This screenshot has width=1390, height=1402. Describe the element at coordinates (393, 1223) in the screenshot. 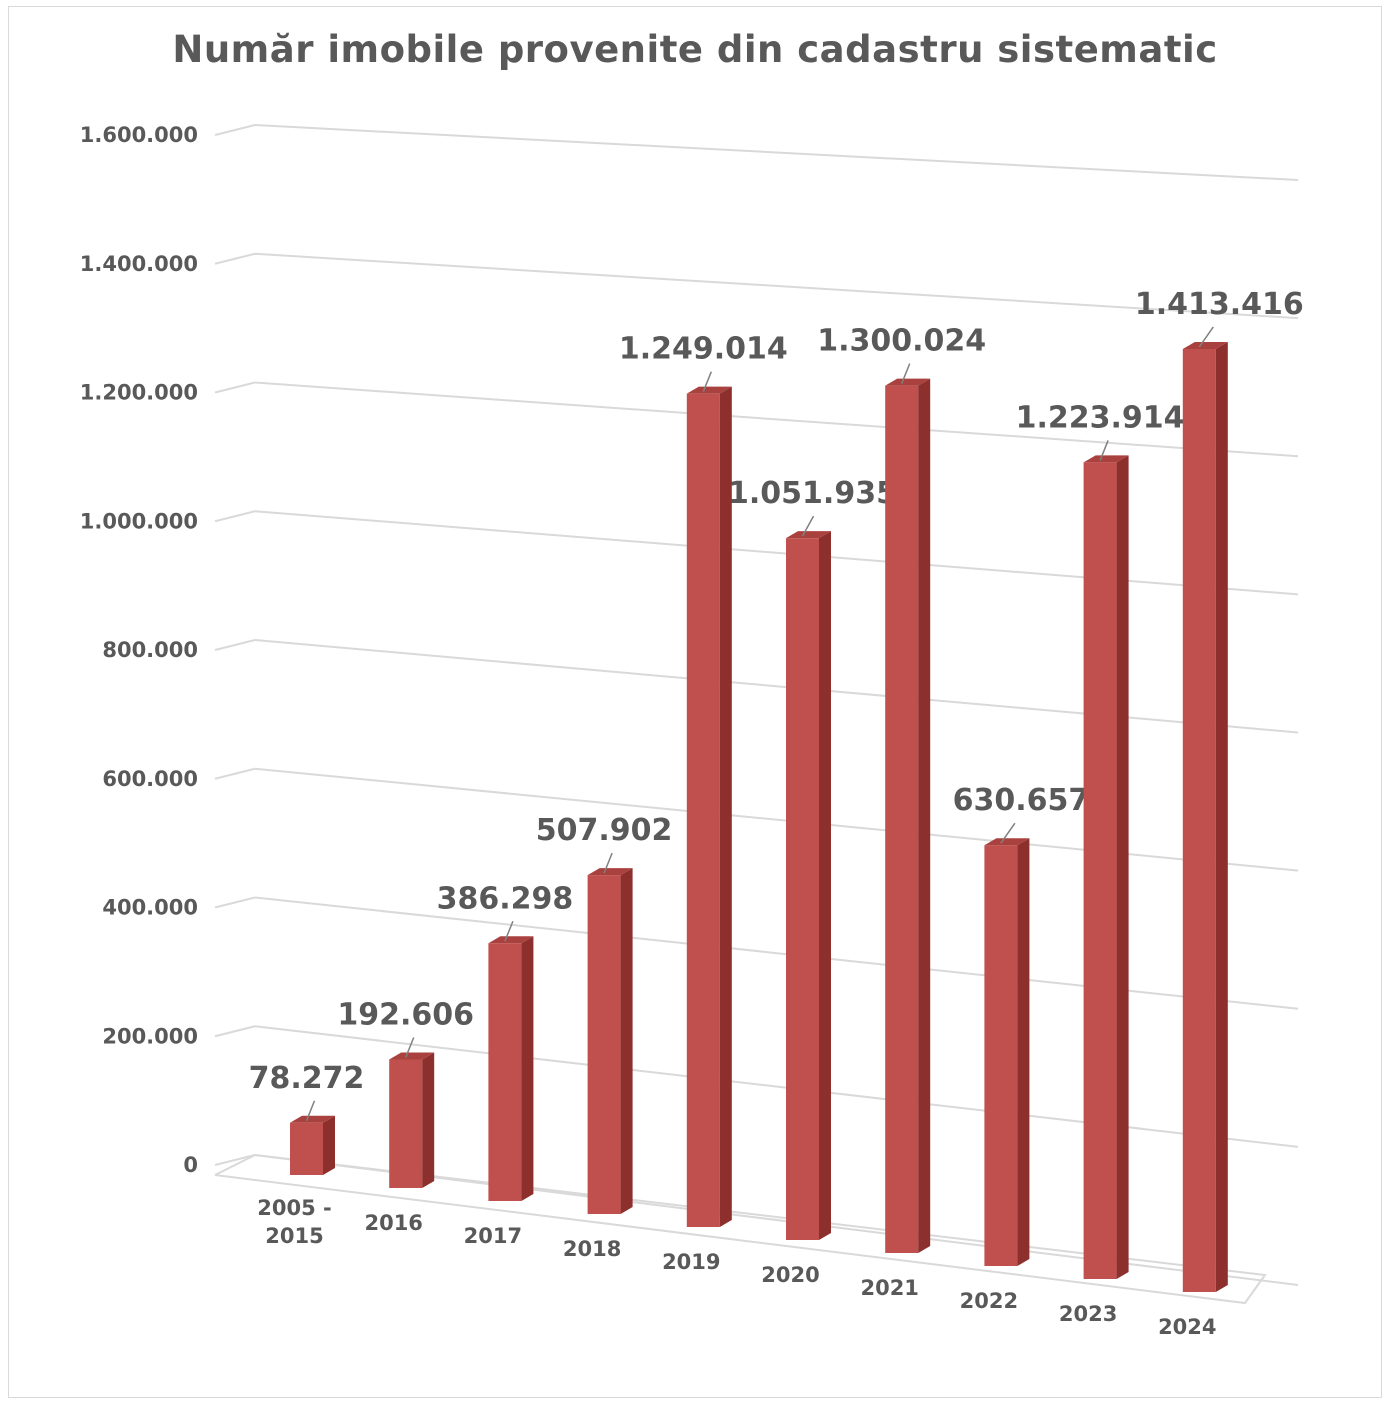

I see `x-tick-label: 2016` at that location.